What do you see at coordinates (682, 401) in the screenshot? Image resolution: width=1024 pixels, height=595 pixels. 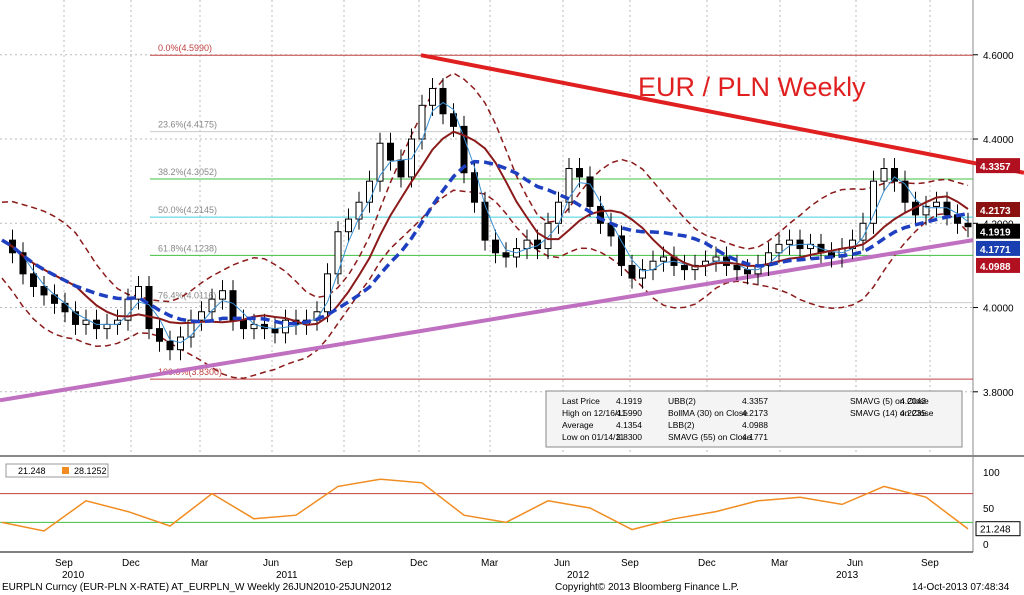 I see `legend-cell: UBB(2)` at bounding box center [682, 401].